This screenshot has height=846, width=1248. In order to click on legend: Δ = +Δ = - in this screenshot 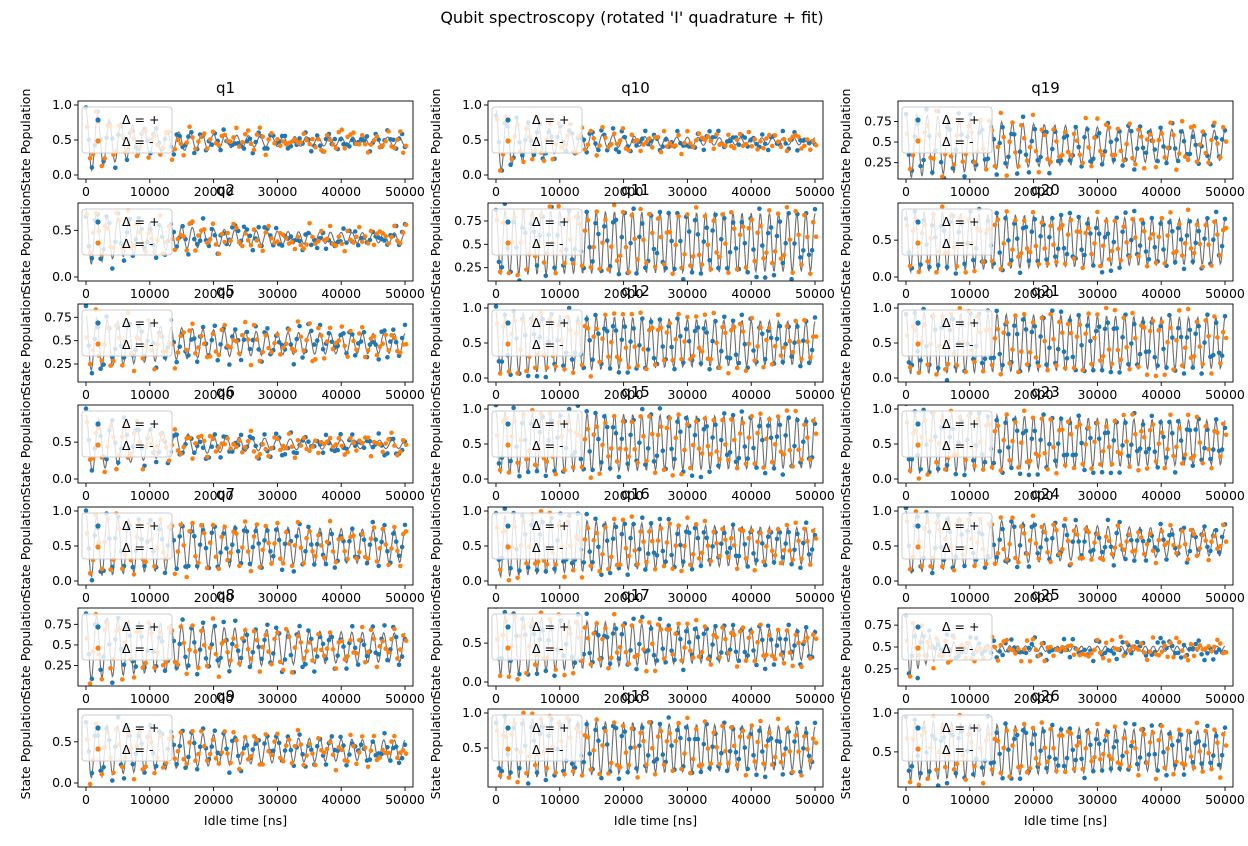, I will do `click(127, 738)`.